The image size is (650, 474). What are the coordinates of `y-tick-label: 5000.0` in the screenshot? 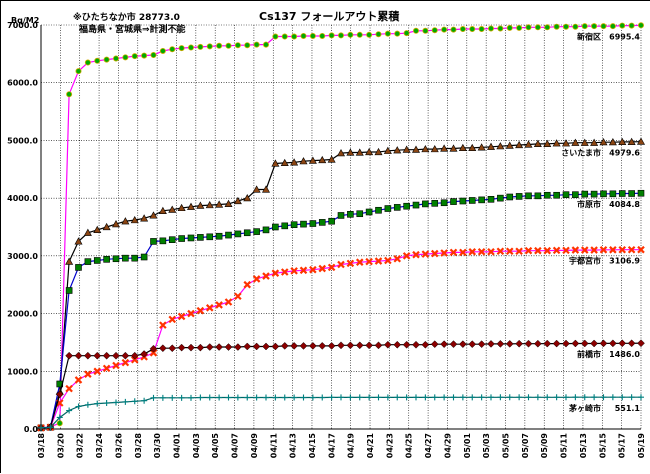 It's located at (22, 140).